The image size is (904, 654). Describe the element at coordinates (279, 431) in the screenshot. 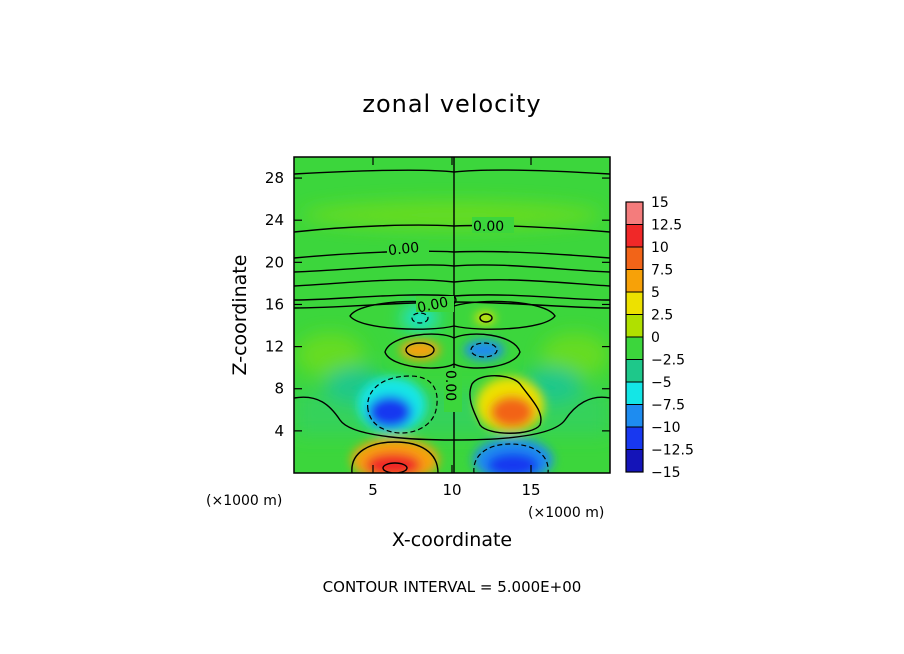

I see `y-tick-label: 4` at that location.